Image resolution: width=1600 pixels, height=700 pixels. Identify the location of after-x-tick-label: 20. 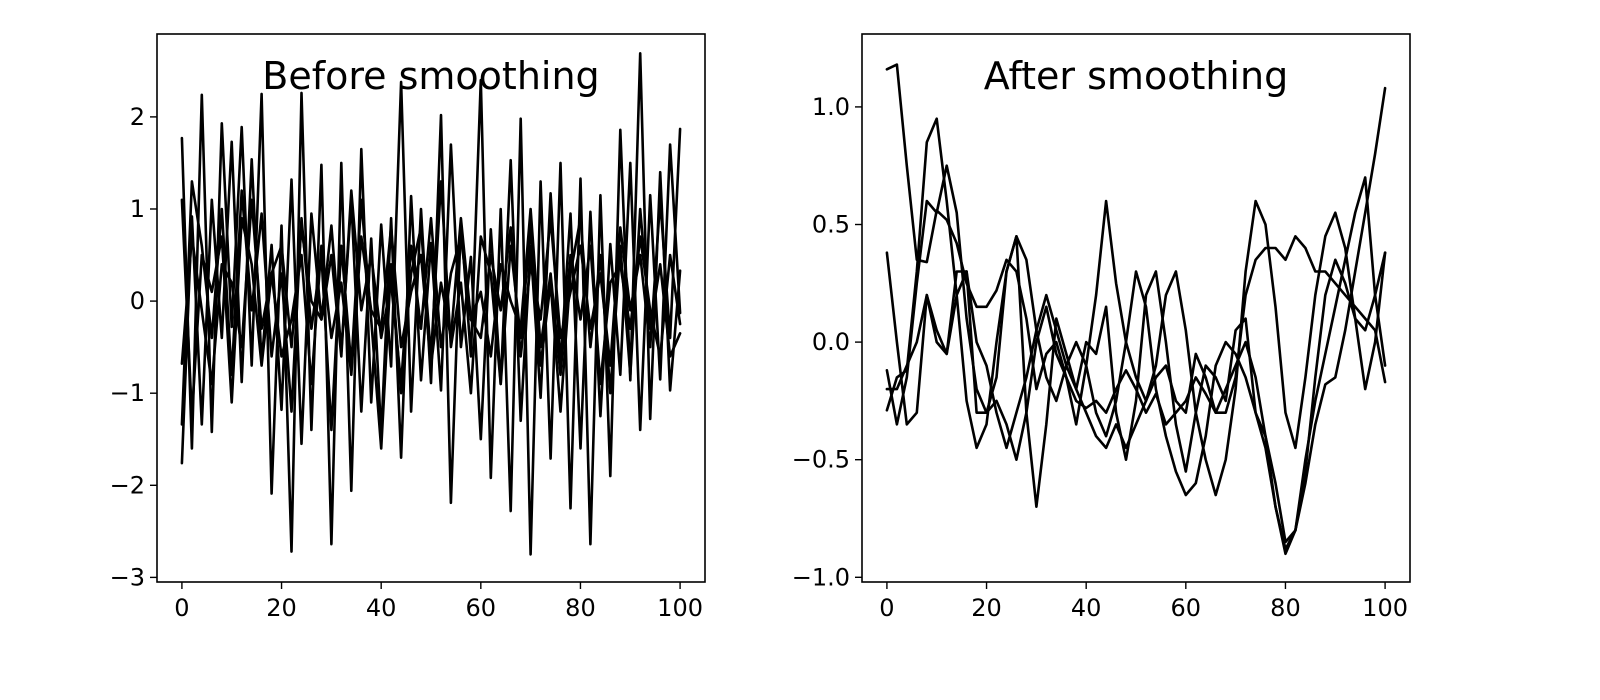
(986, 608).